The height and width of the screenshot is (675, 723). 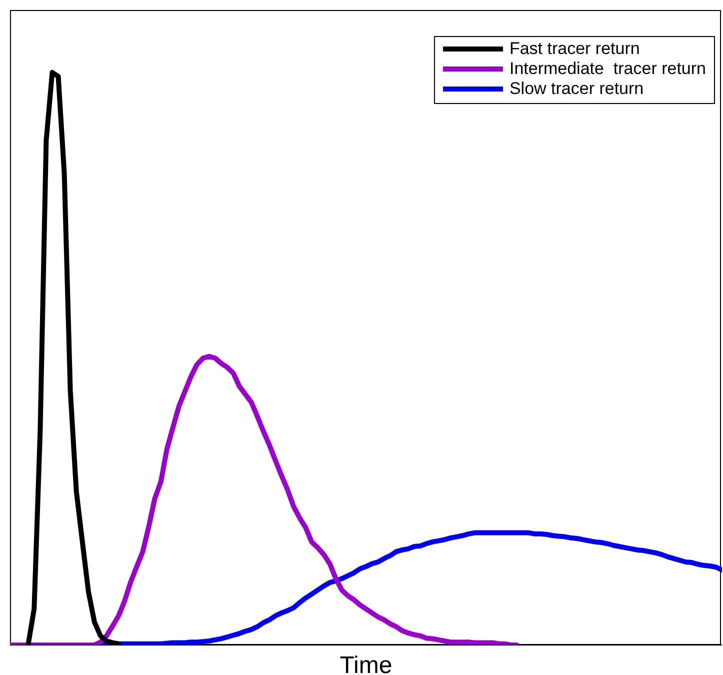 I want to click on legend-label: Intermediate tracer return, so click(x=607, y=69).